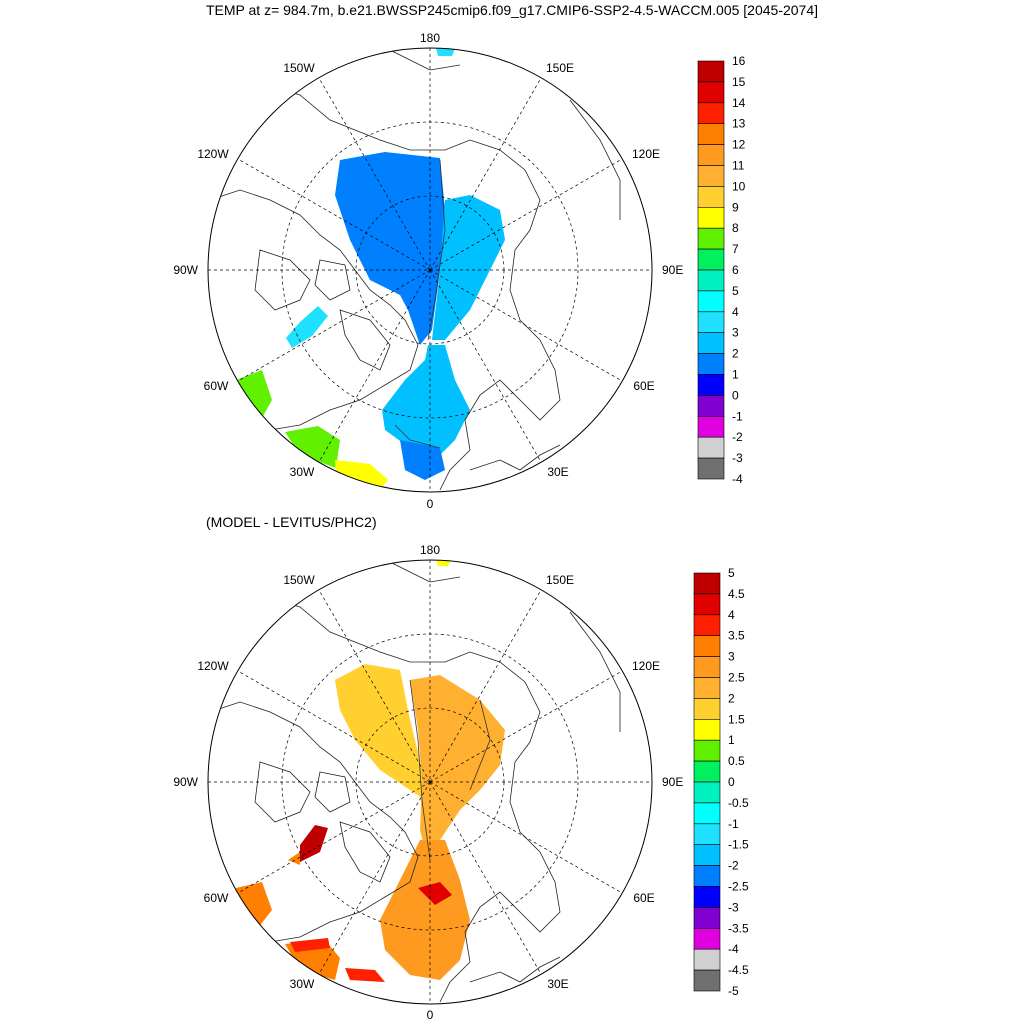  What do you see at coordinates (446, 52) in the screenshot?
I see `field-bering-4to5` at bounding box center [446, 52].